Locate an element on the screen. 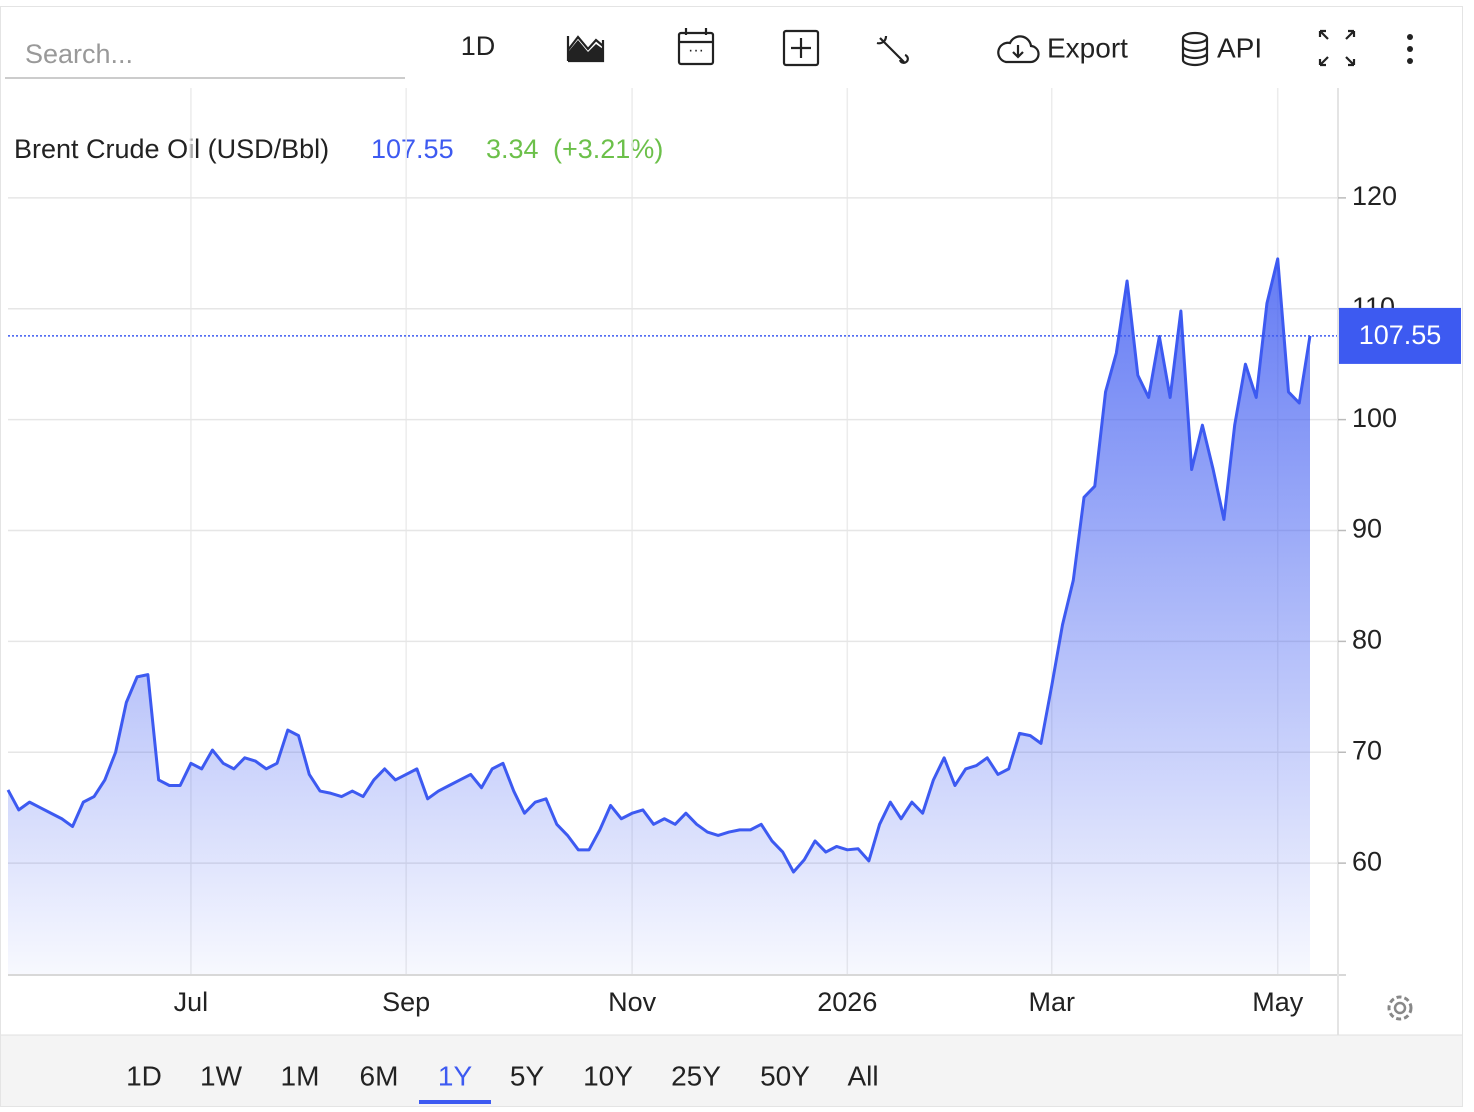 The height and width of the screenshot is (1112, 1474). last-price-badge is located at coordinates (1400, 335).